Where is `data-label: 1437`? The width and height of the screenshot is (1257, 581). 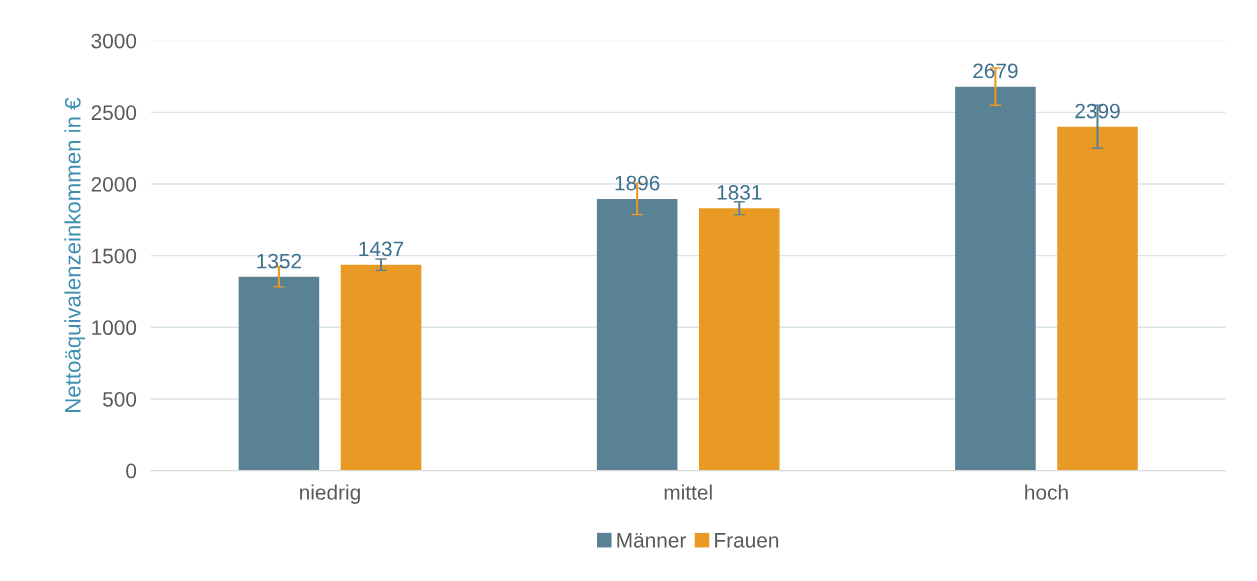 data-label: 1437 is located at coordinates (381, 249).